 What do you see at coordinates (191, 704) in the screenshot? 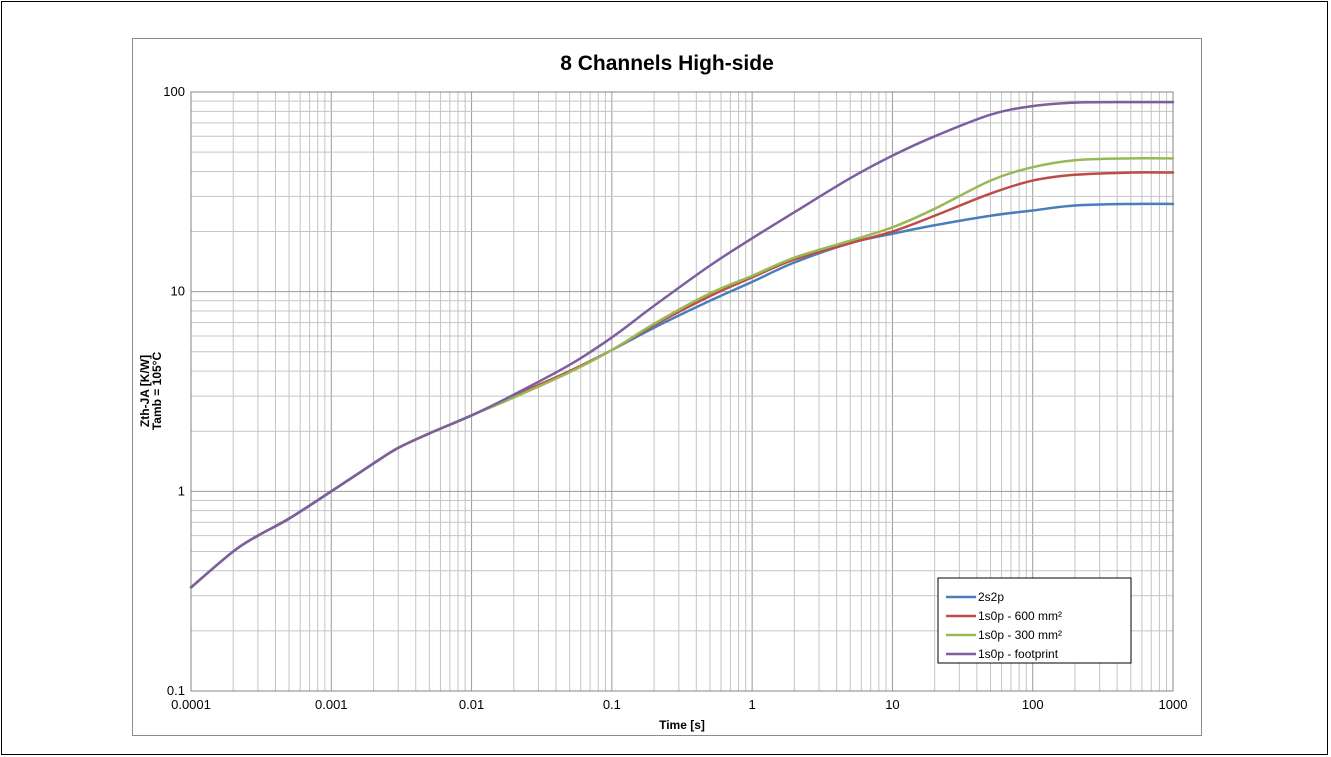
I see `x-tick-label: 0.0001` at bounding box center [191, 704].